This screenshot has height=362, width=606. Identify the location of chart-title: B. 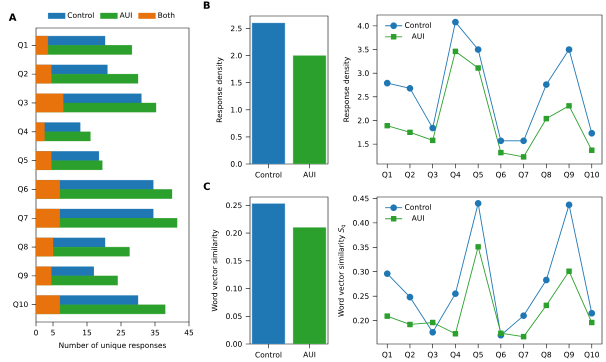
(207, 5).